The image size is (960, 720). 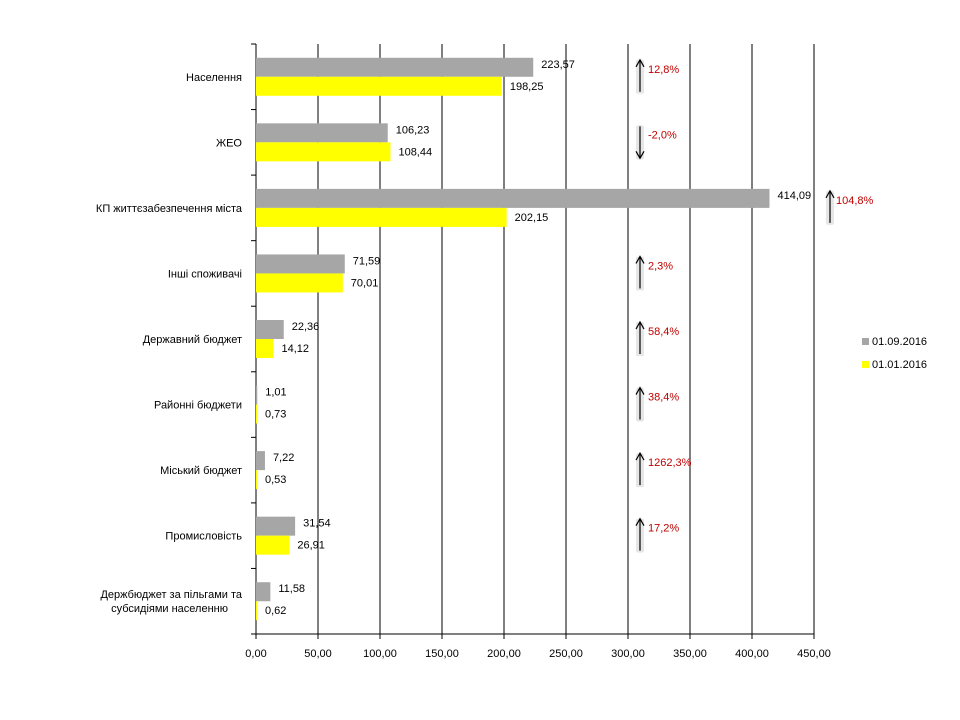 What do you see at coordinates (662, 135) in the screenshot?
I see `change-percent-label: -2,0%` at bounding box center [662, 135].